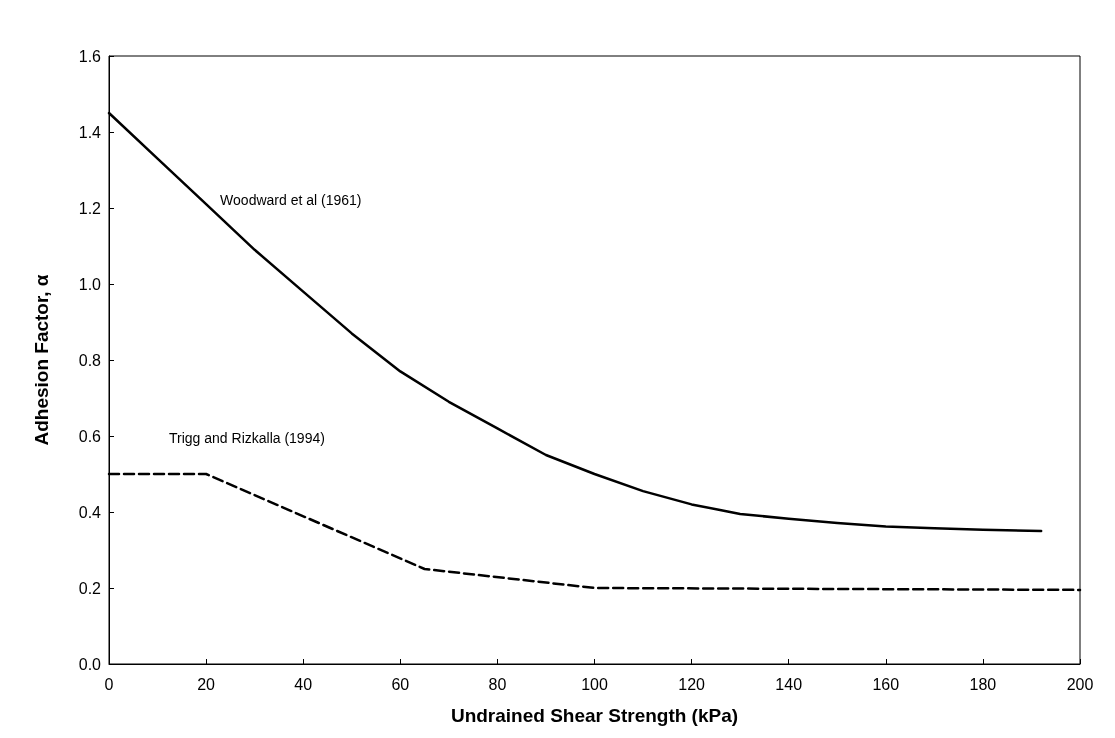 Image resolution: width=1115 pixels, height=738 pixels. Describe the element at coordinates (90, 208) in the screenshot. I see `y-tick-label: 1.2` at that location.